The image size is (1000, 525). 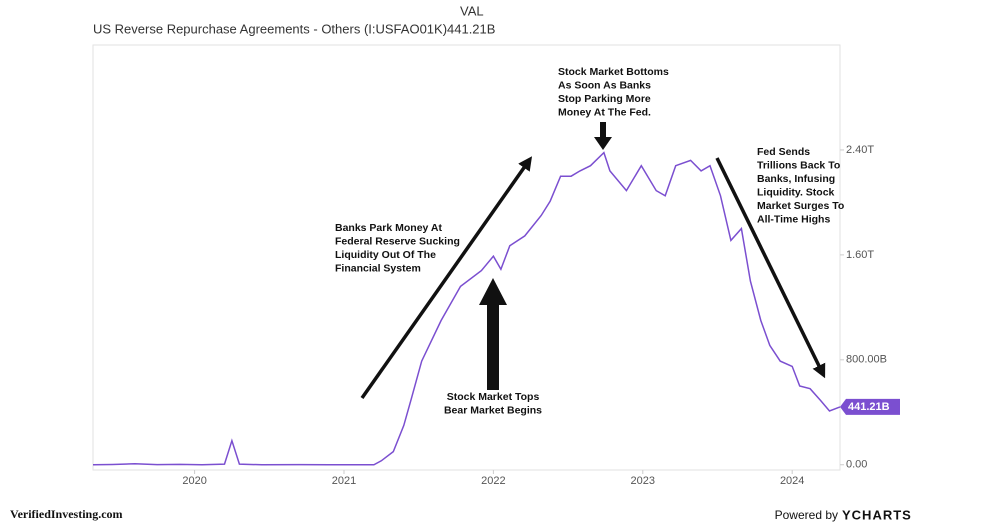 I want to click on annotation: Bear Market Begins, so click(x=493, y=410).